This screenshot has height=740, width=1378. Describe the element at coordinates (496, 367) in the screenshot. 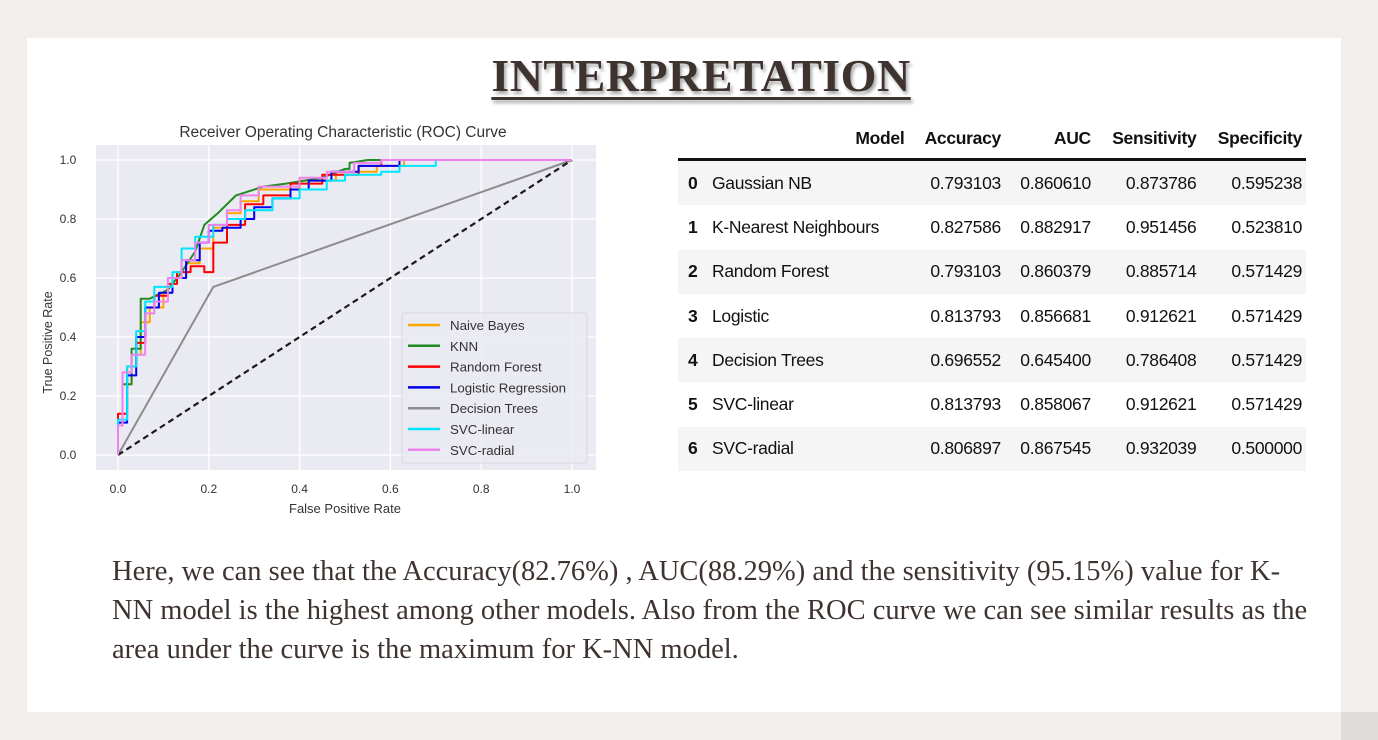

I see `legend-label: Random Forest` at that location.